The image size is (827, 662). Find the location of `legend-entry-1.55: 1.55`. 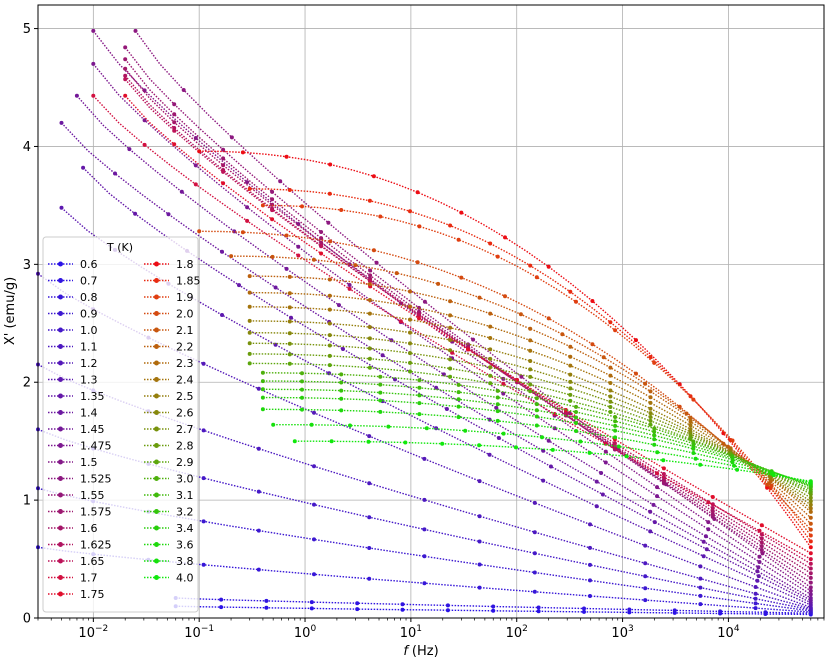

legend-entry-1.55: 1.55 is located at coordinates (76, 495).